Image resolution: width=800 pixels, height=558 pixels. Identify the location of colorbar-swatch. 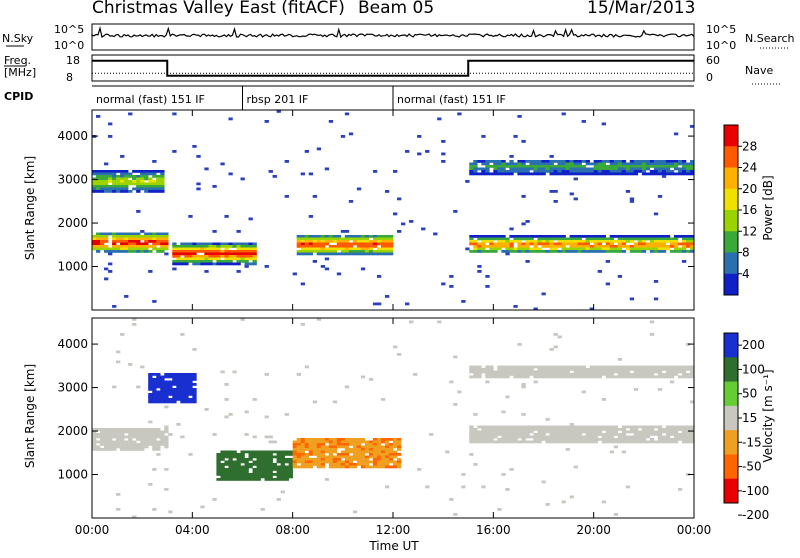
(731, 136).